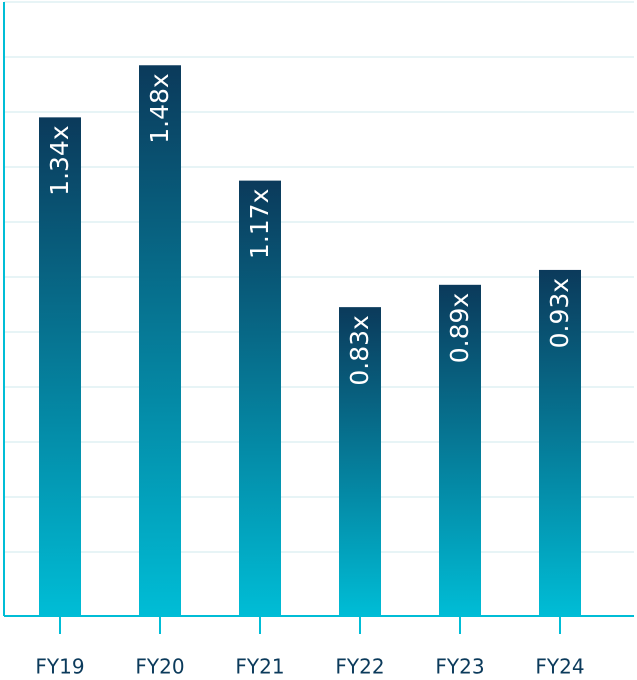  Describe the element at coordinates (59, 667) in the screenshot. I see `x-tick-label: FY19` at that location.